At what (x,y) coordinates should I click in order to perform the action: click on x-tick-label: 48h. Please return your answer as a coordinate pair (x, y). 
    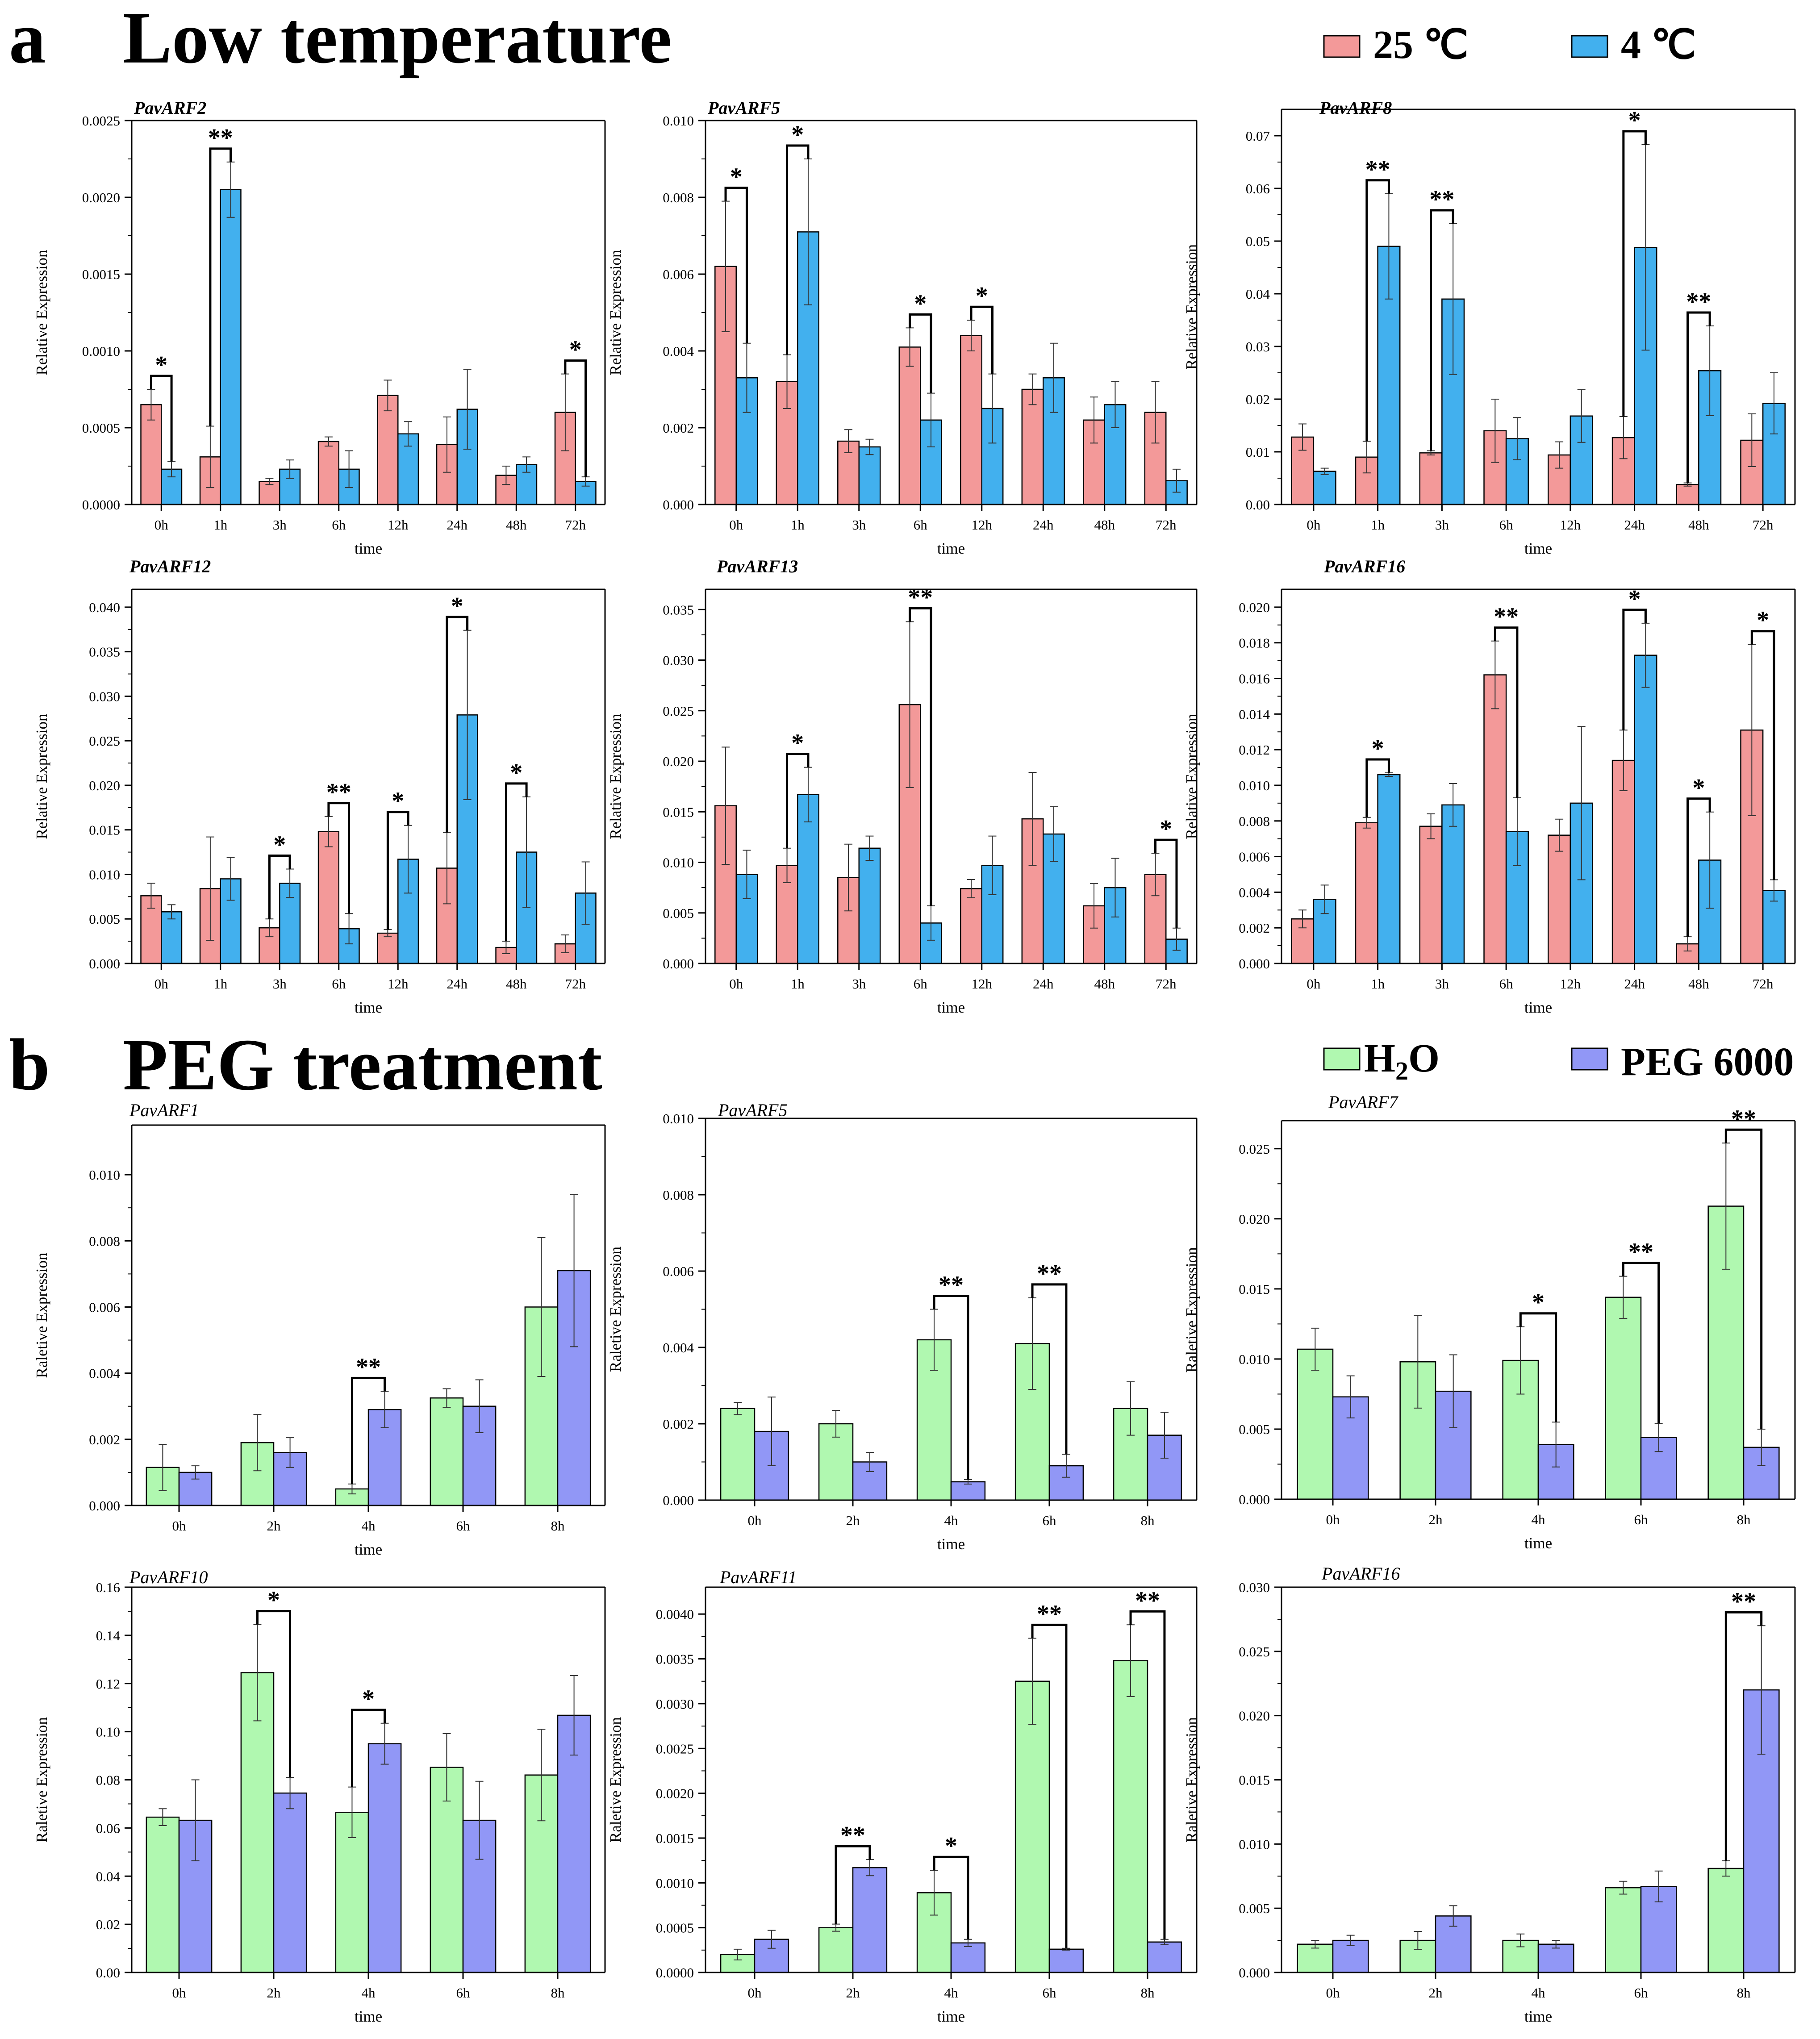
    Looking at the image, I should click on (1699, 525).